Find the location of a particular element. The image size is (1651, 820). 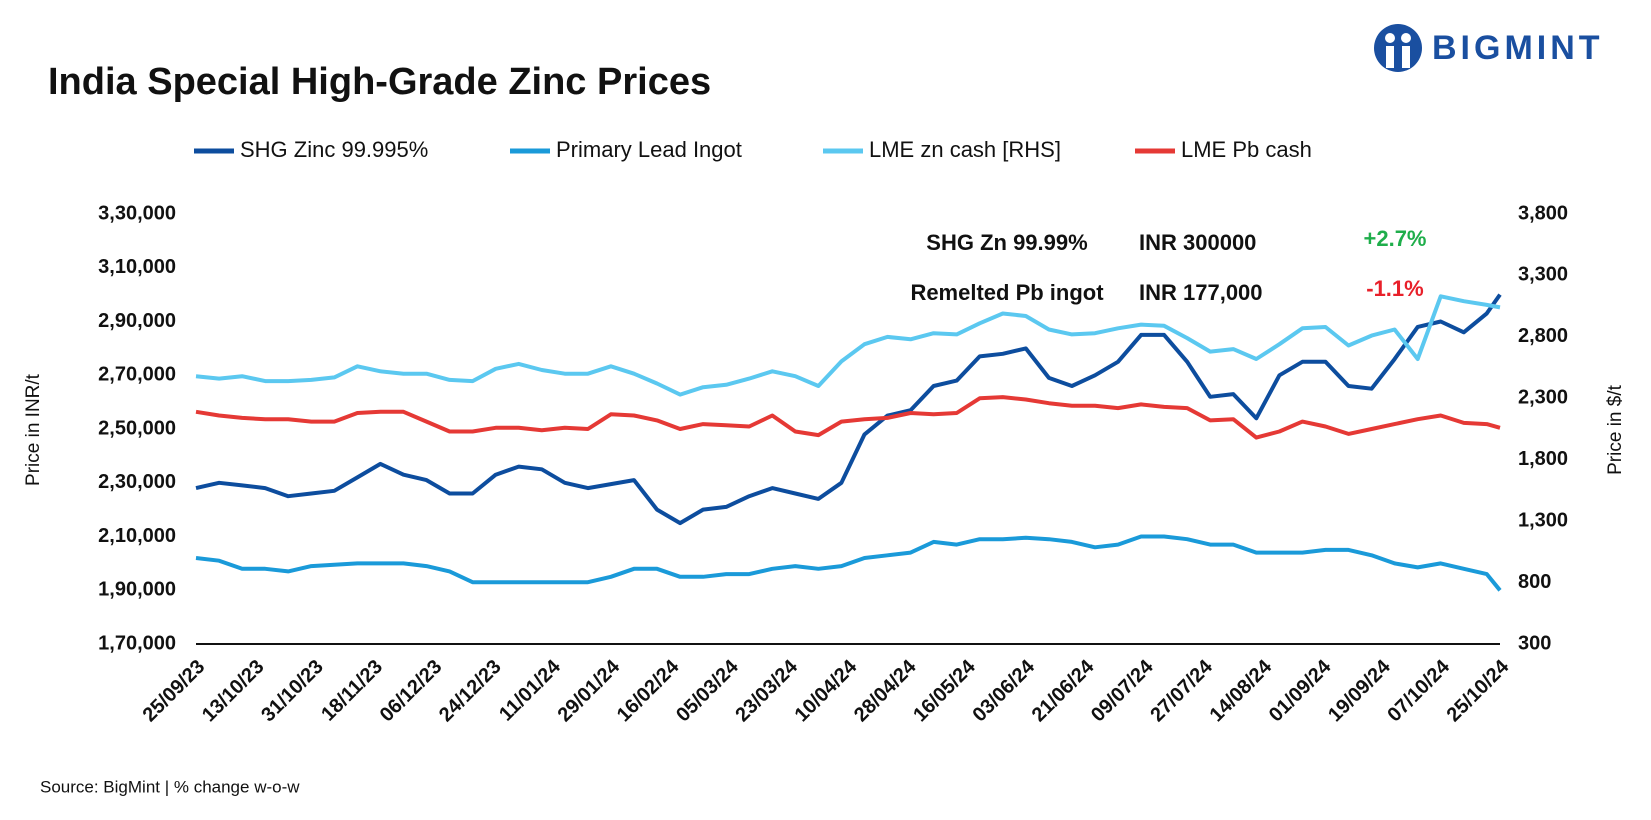

y2-tick-label: 1,800 is located at coordinates (1543, 459).